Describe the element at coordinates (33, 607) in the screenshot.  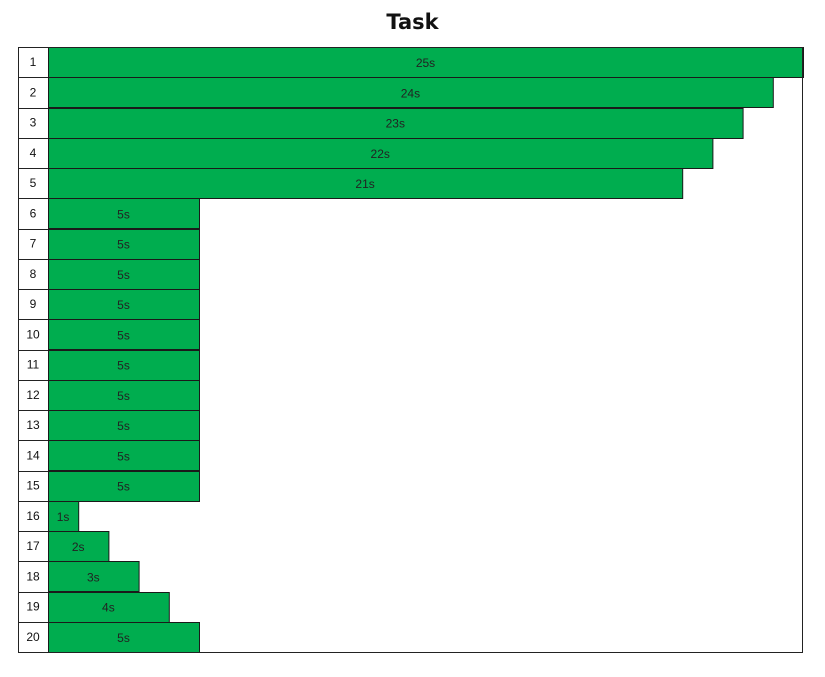
I see `row-label: 19` at that location.